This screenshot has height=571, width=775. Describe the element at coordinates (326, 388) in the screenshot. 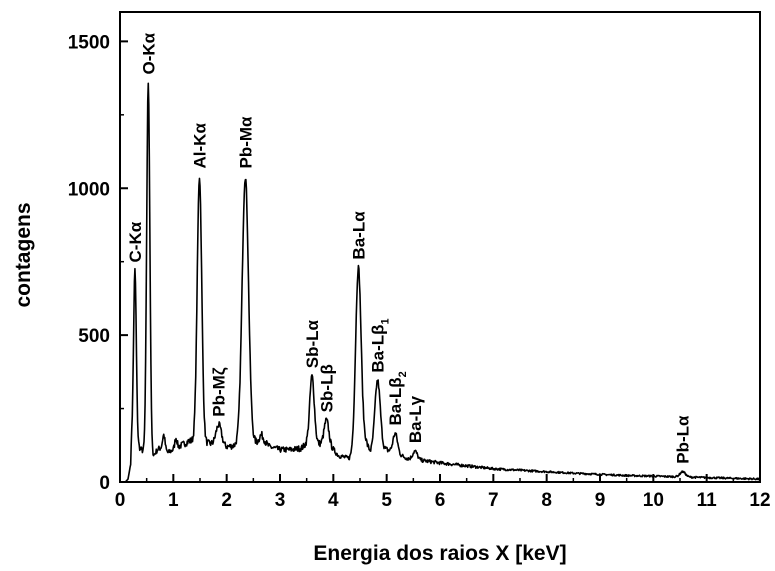

I see `peak-label: Sb-Lβ` at that location.